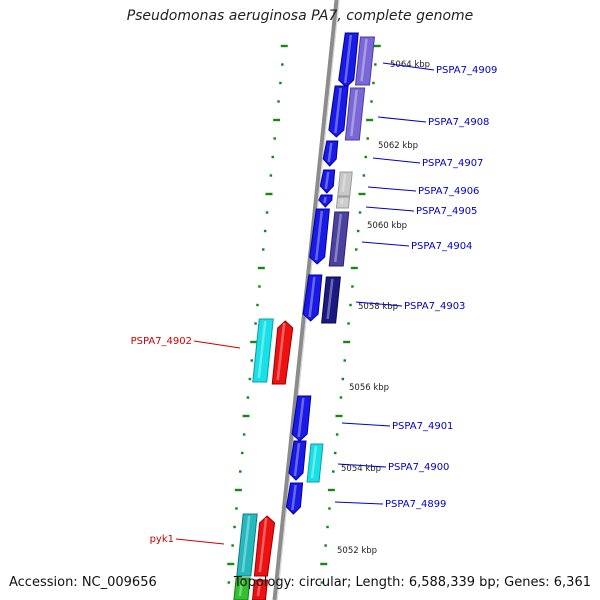 Image resolution: width=600 pixels, height=600 pixels. What do you see at coordinates (369, 388) in the screenshot?
I see `kbp-marker-label: 5056 kbp` at bounding box center [369, 388].